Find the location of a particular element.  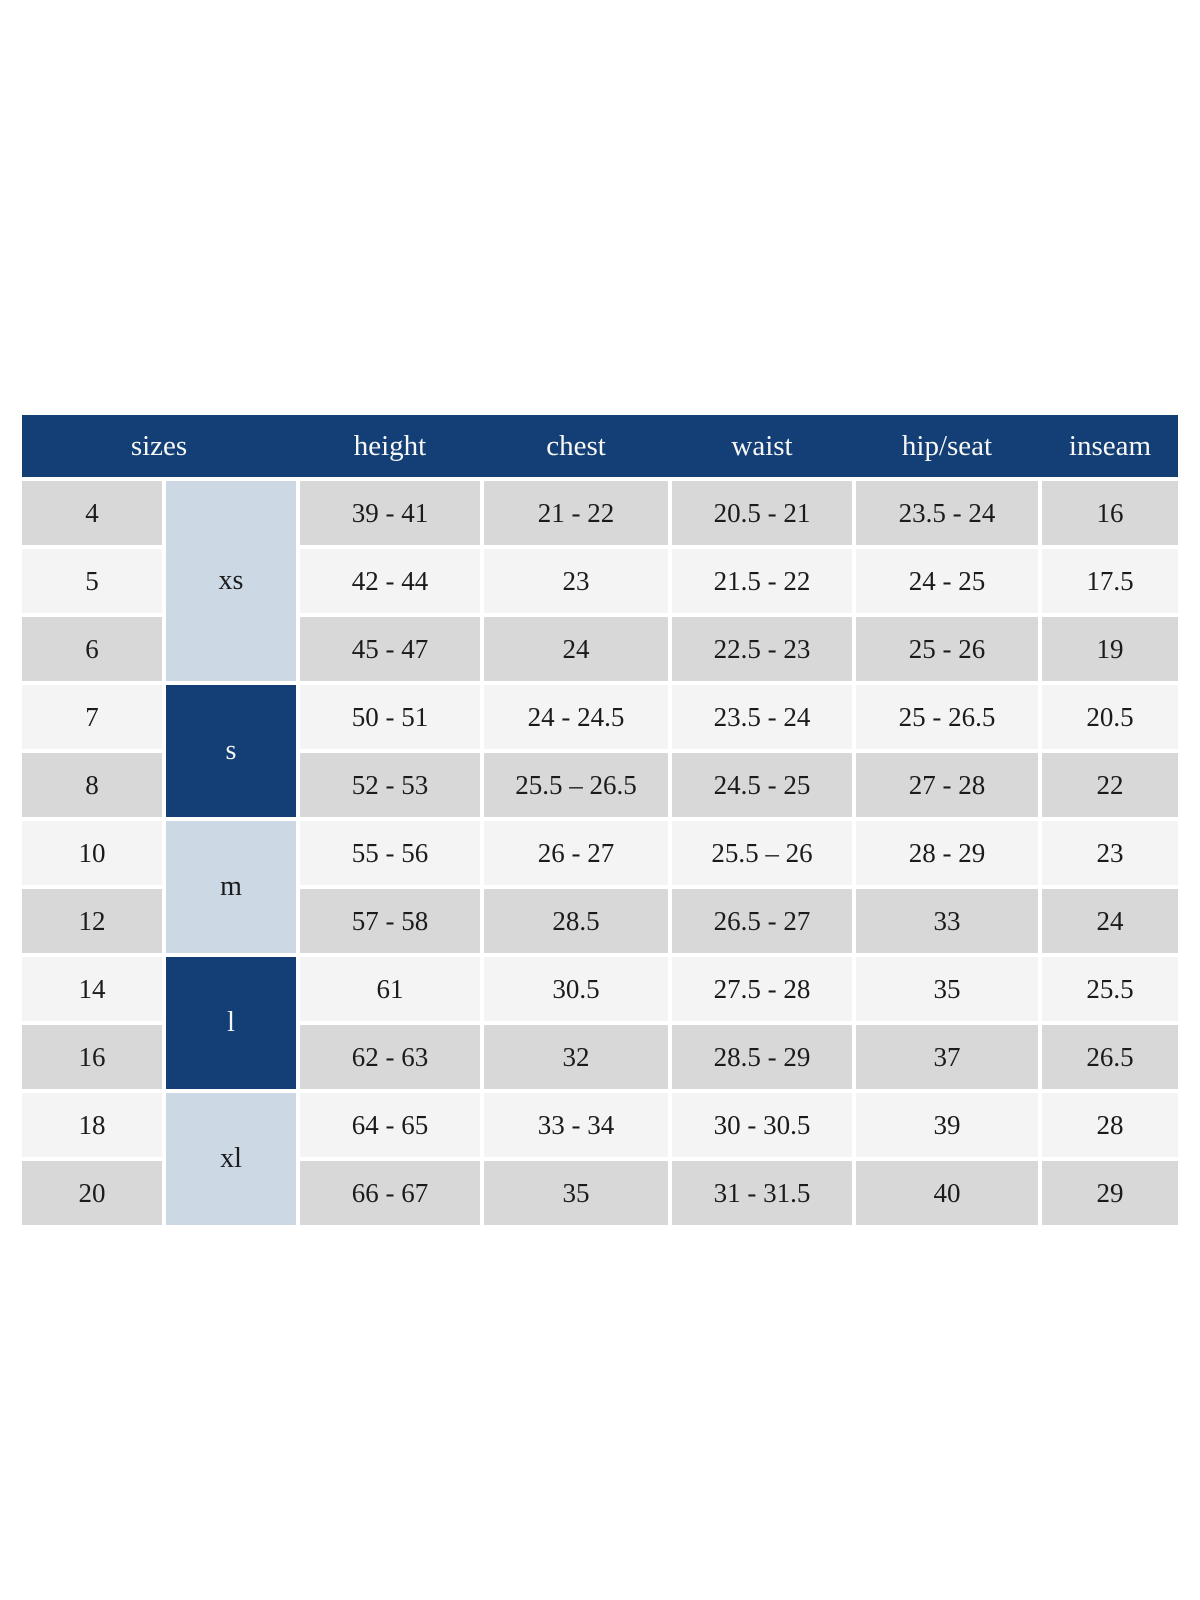

header-sizes: sizes is located at coordinates (159, 446).